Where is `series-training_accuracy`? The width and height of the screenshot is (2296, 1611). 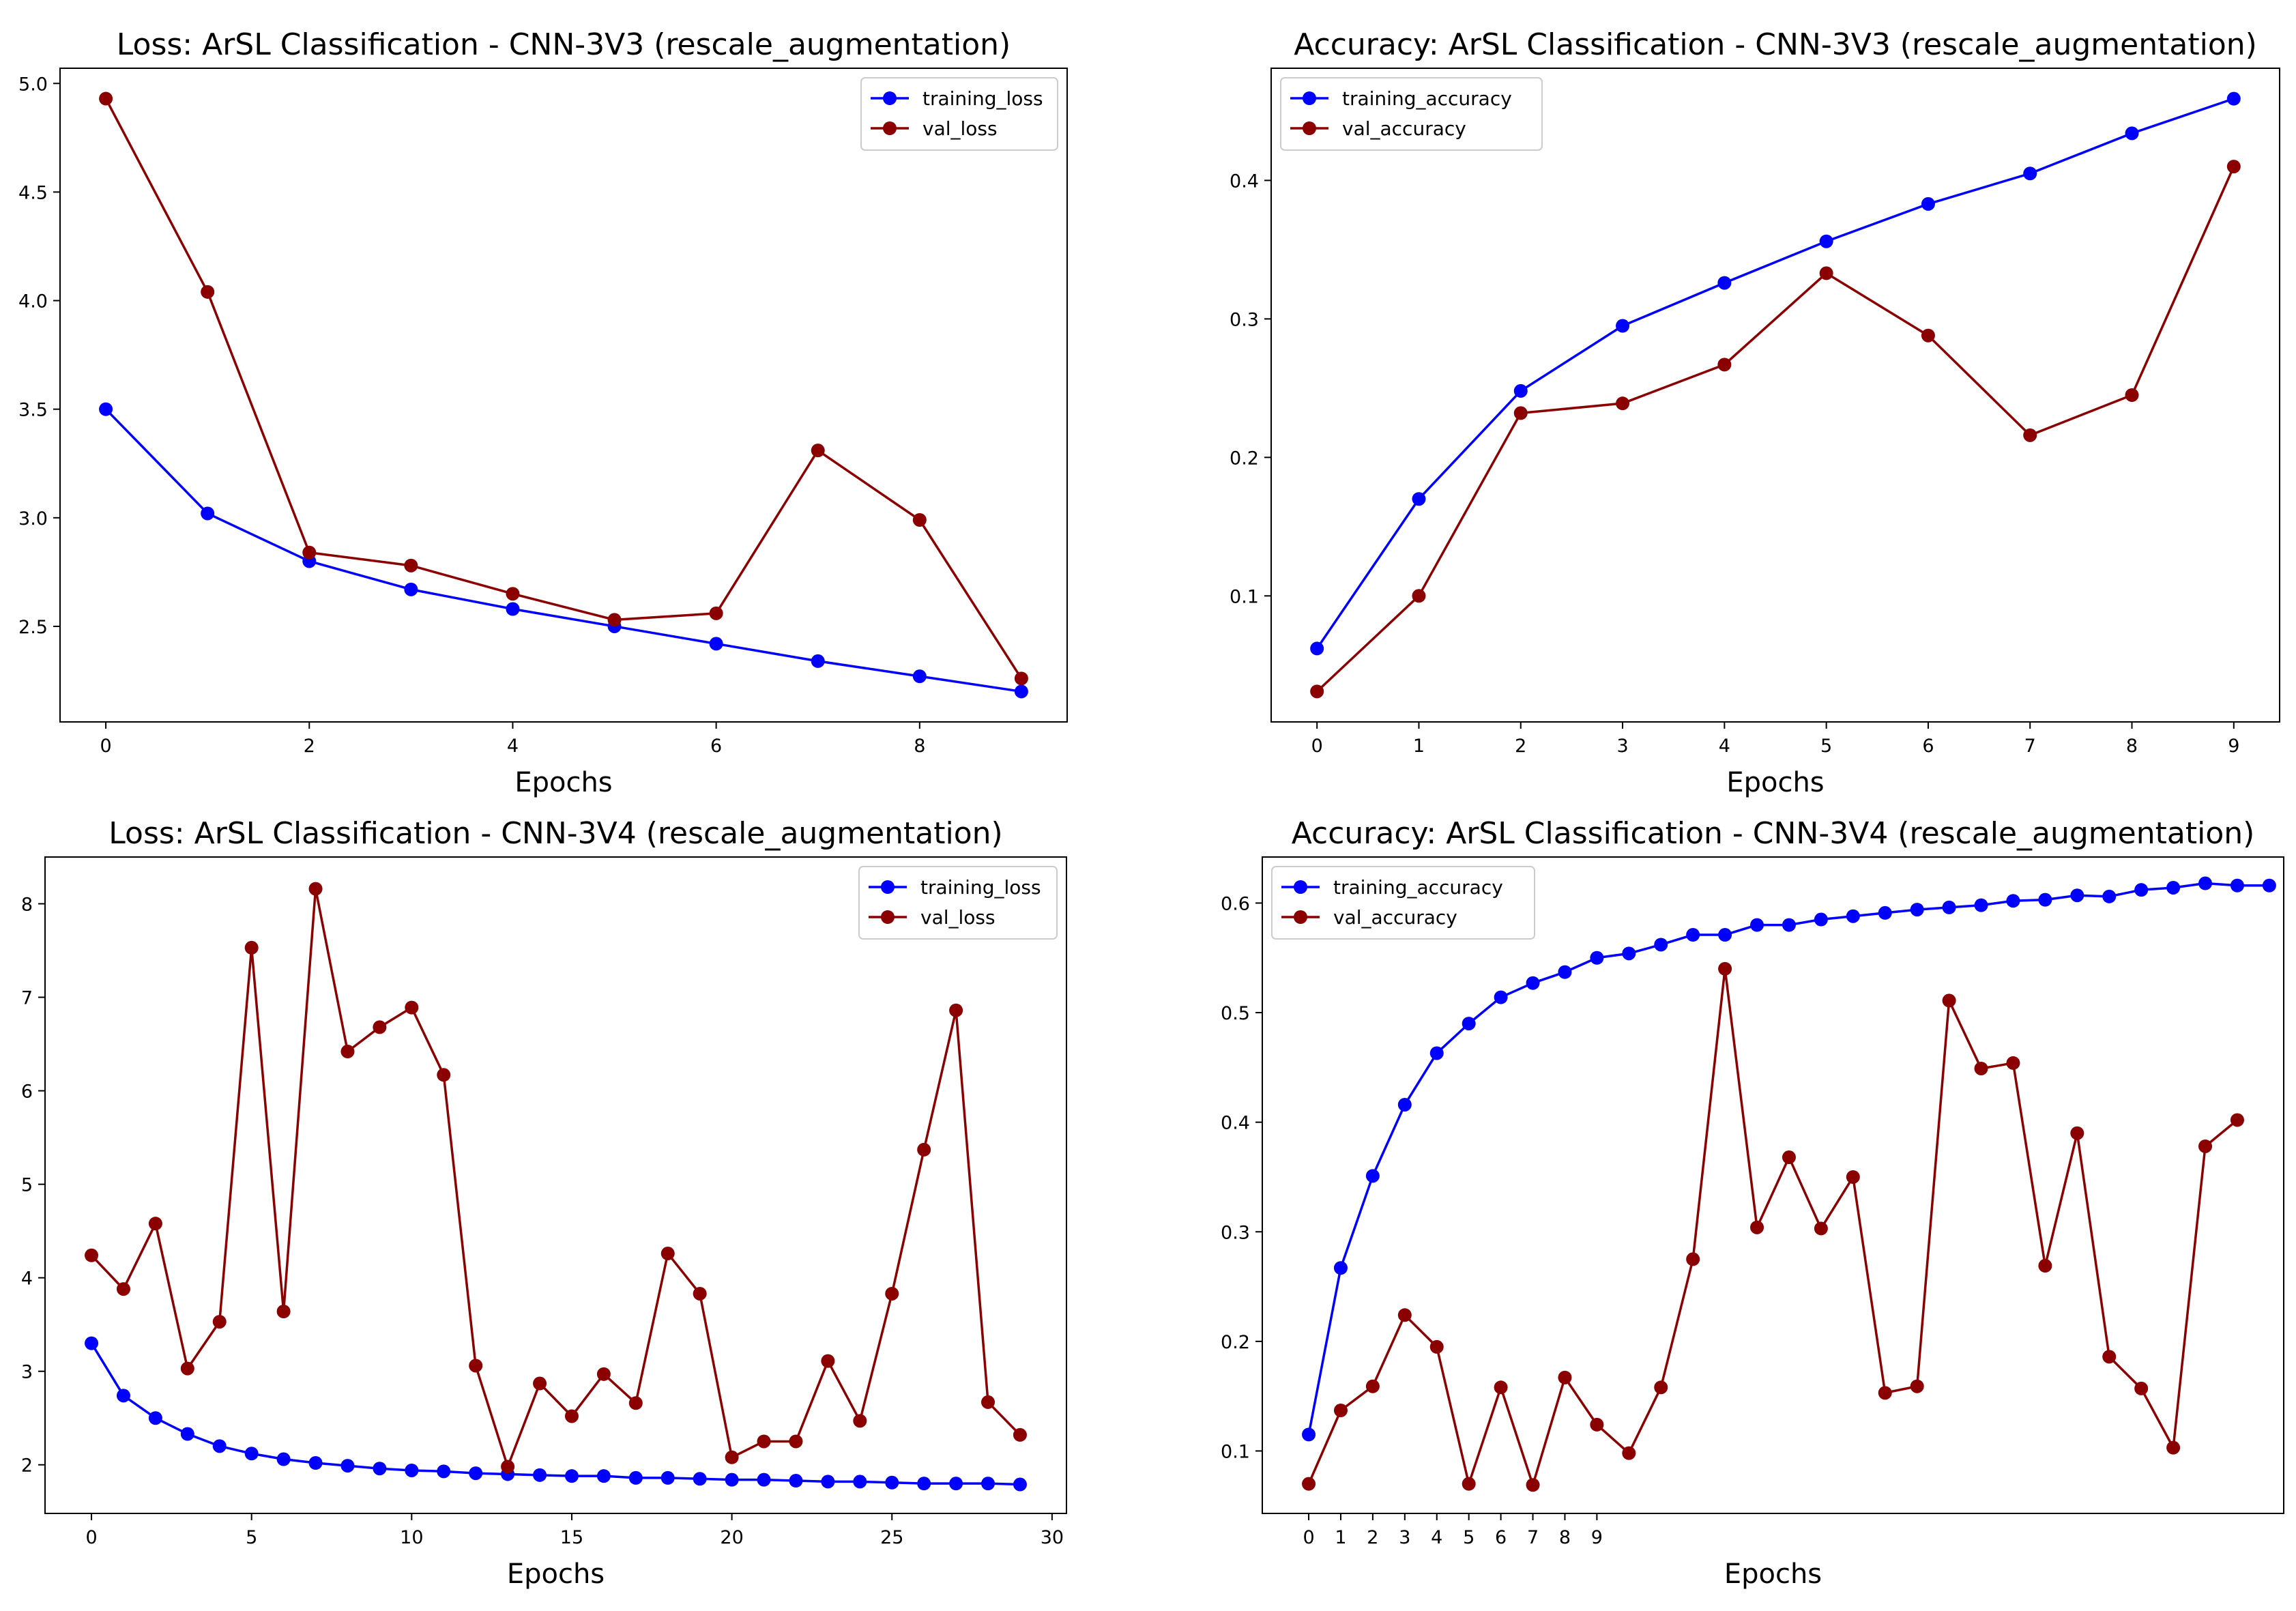 series-training_accuracy is located at coordinates (1789, 1159).